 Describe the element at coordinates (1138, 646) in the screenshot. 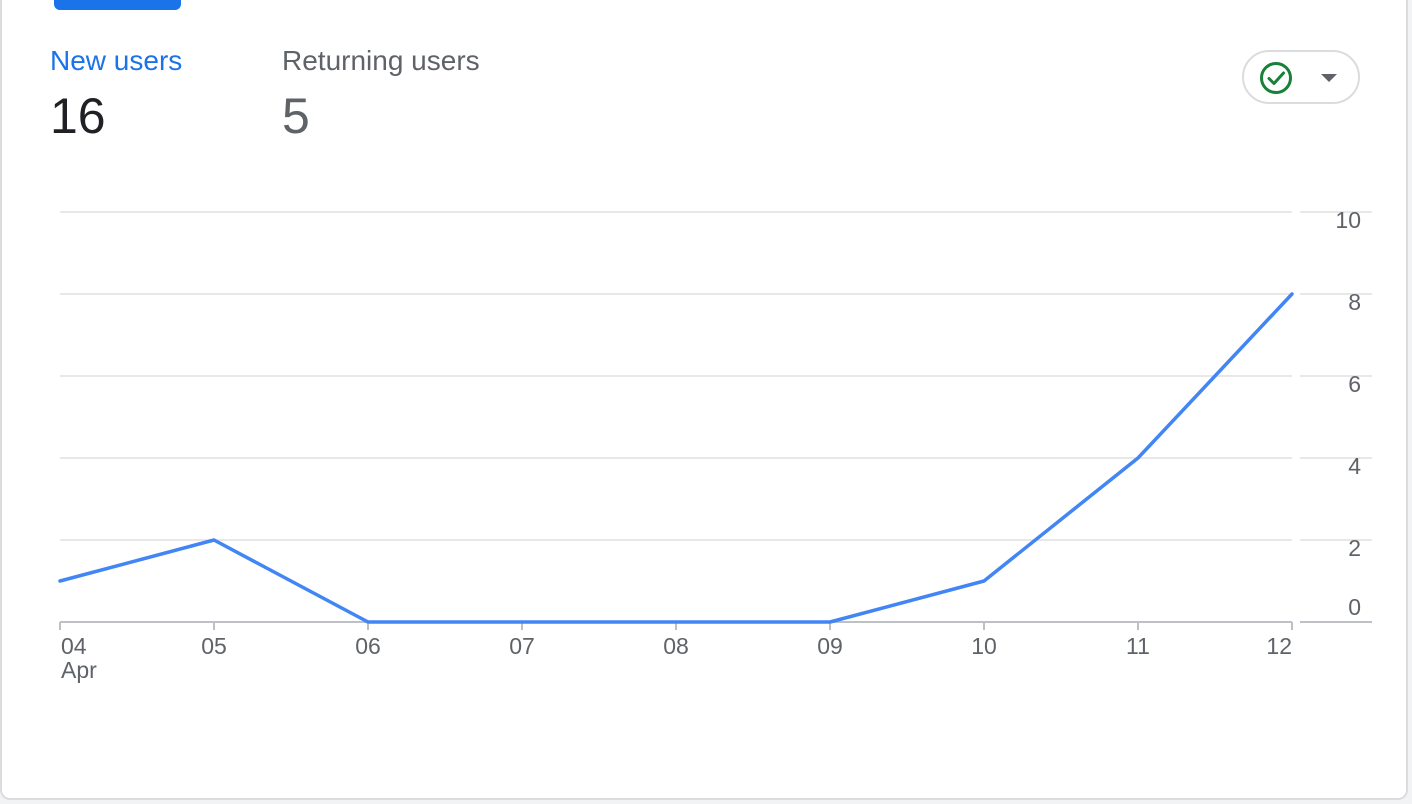

I see `x-tick-label: 11` at that location.